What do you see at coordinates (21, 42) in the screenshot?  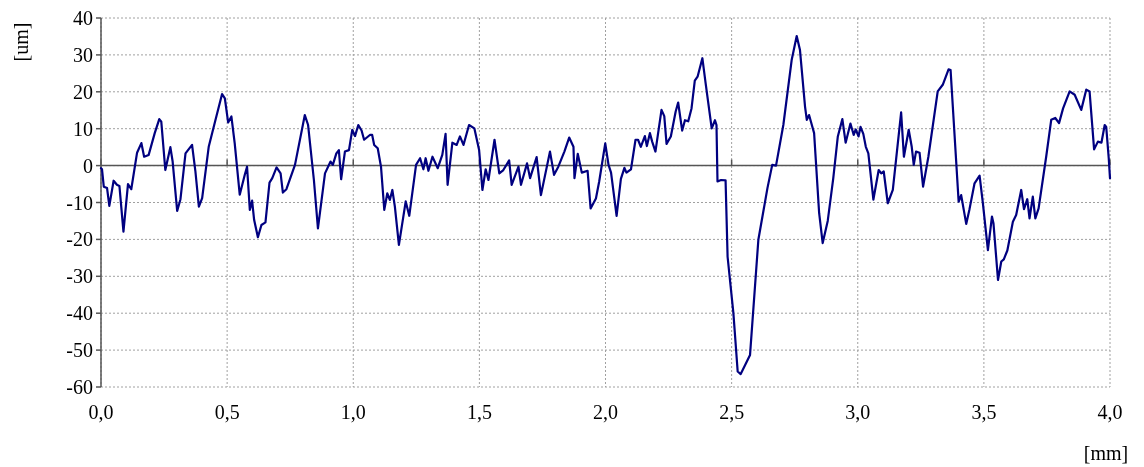 I see `y-axis-title: [um]` at bounding box center [21, 42].